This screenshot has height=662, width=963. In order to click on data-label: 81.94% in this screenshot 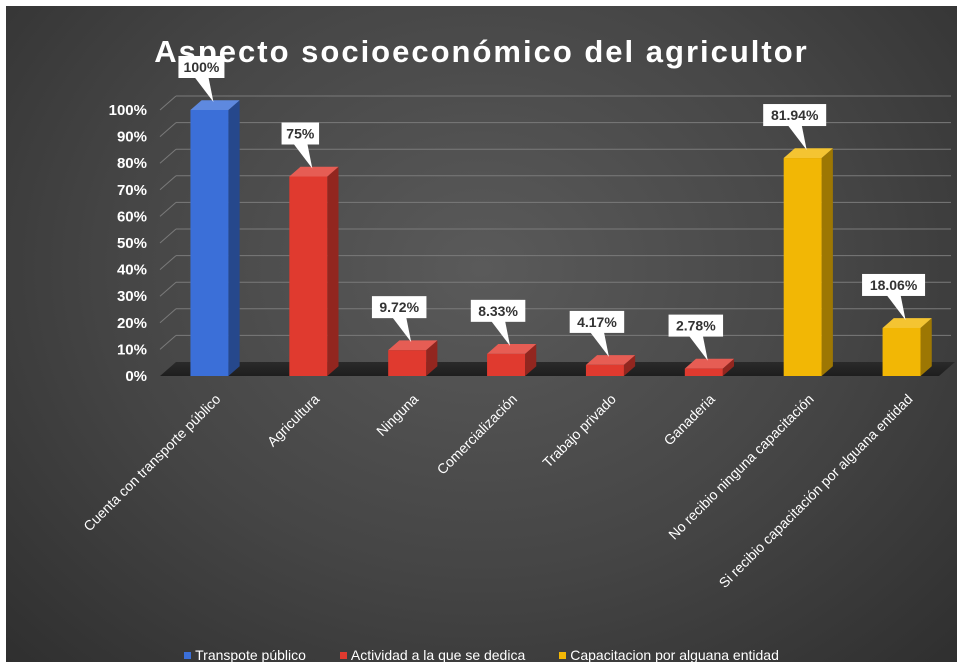, I will do `click(795, 127)`.